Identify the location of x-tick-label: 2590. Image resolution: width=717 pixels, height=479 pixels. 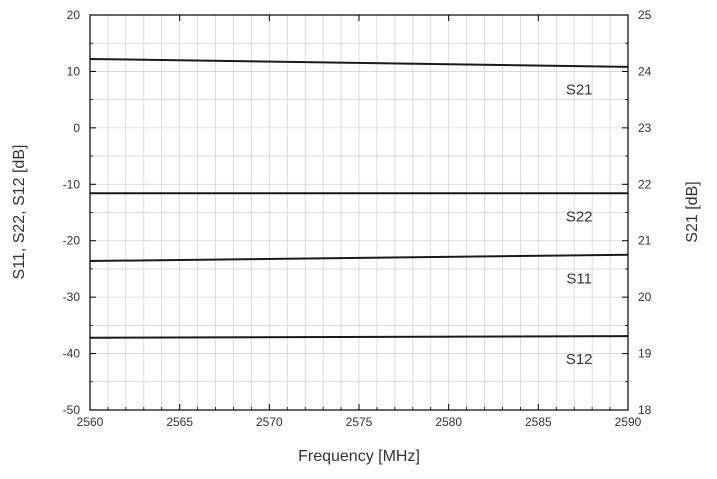
(628, 422).